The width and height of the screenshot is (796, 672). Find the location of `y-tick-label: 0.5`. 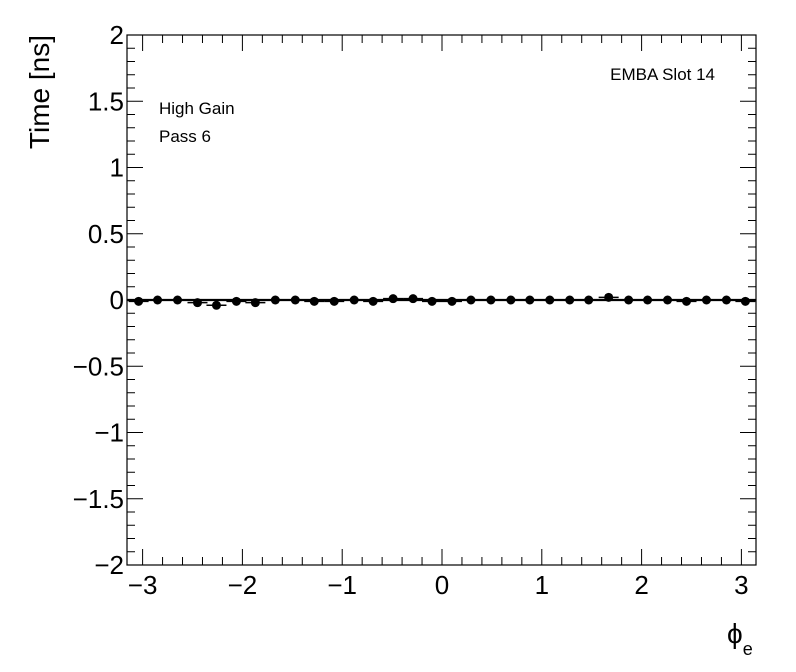

y-tick-label: 0.5 is located at coordinates (106, 234).